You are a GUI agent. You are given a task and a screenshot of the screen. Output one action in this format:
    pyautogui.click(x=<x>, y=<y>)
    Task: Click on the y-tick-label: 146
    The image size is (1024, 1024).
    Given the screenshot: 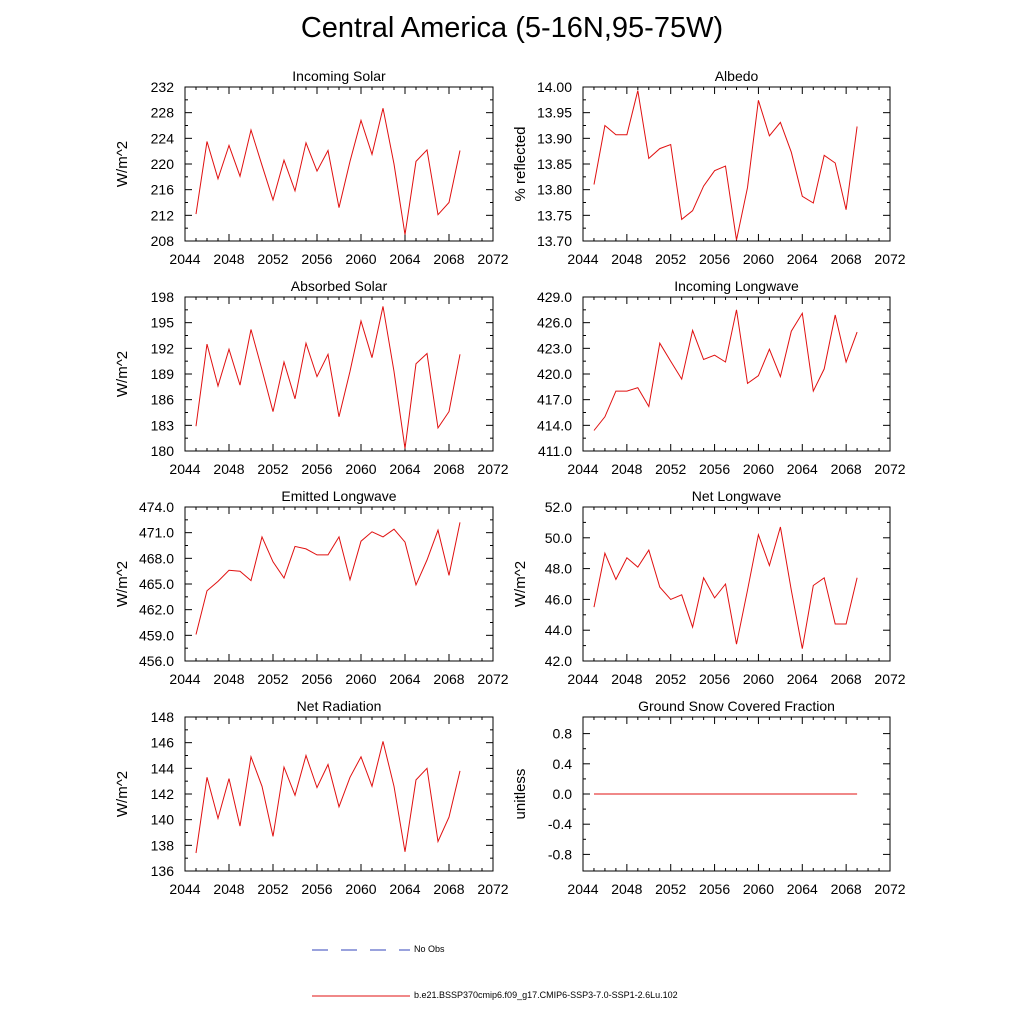 What is the action you would take?
    pyautogui.click(x=163, y=743)
    